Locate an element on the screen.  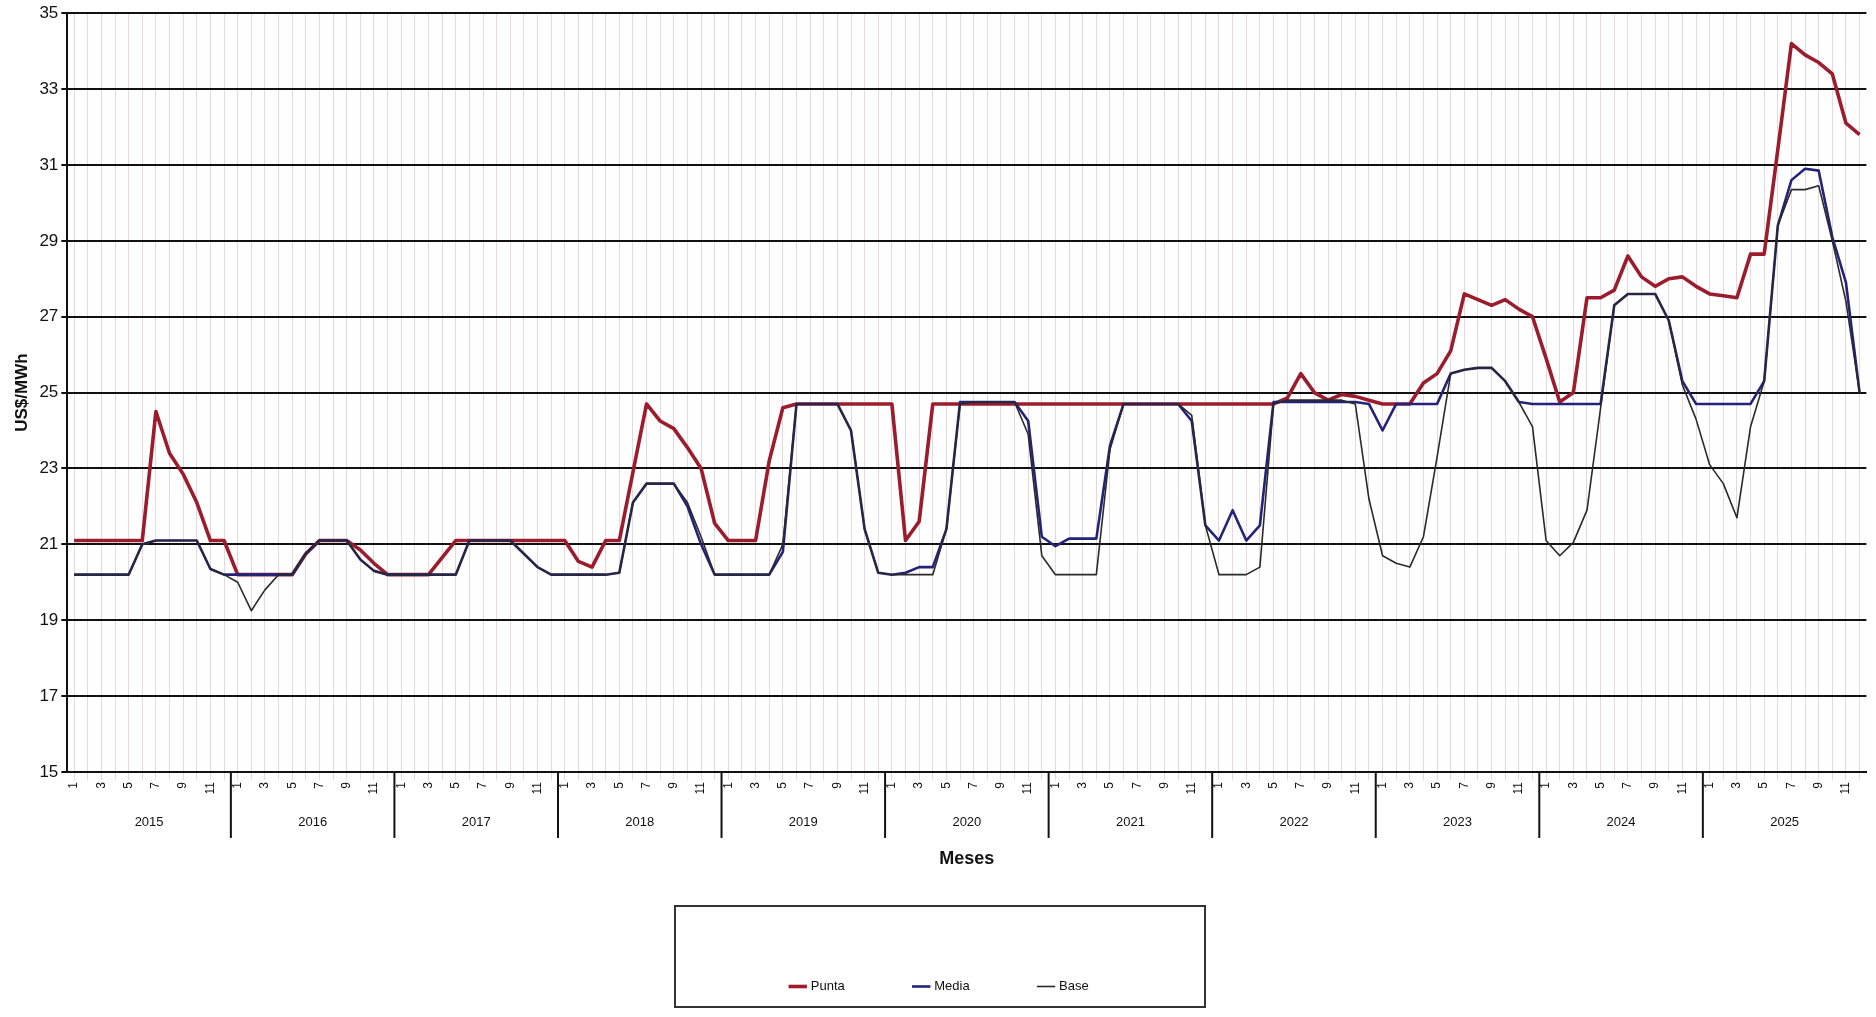
y-tick-label: 29 is located at coordinates (49, 240).